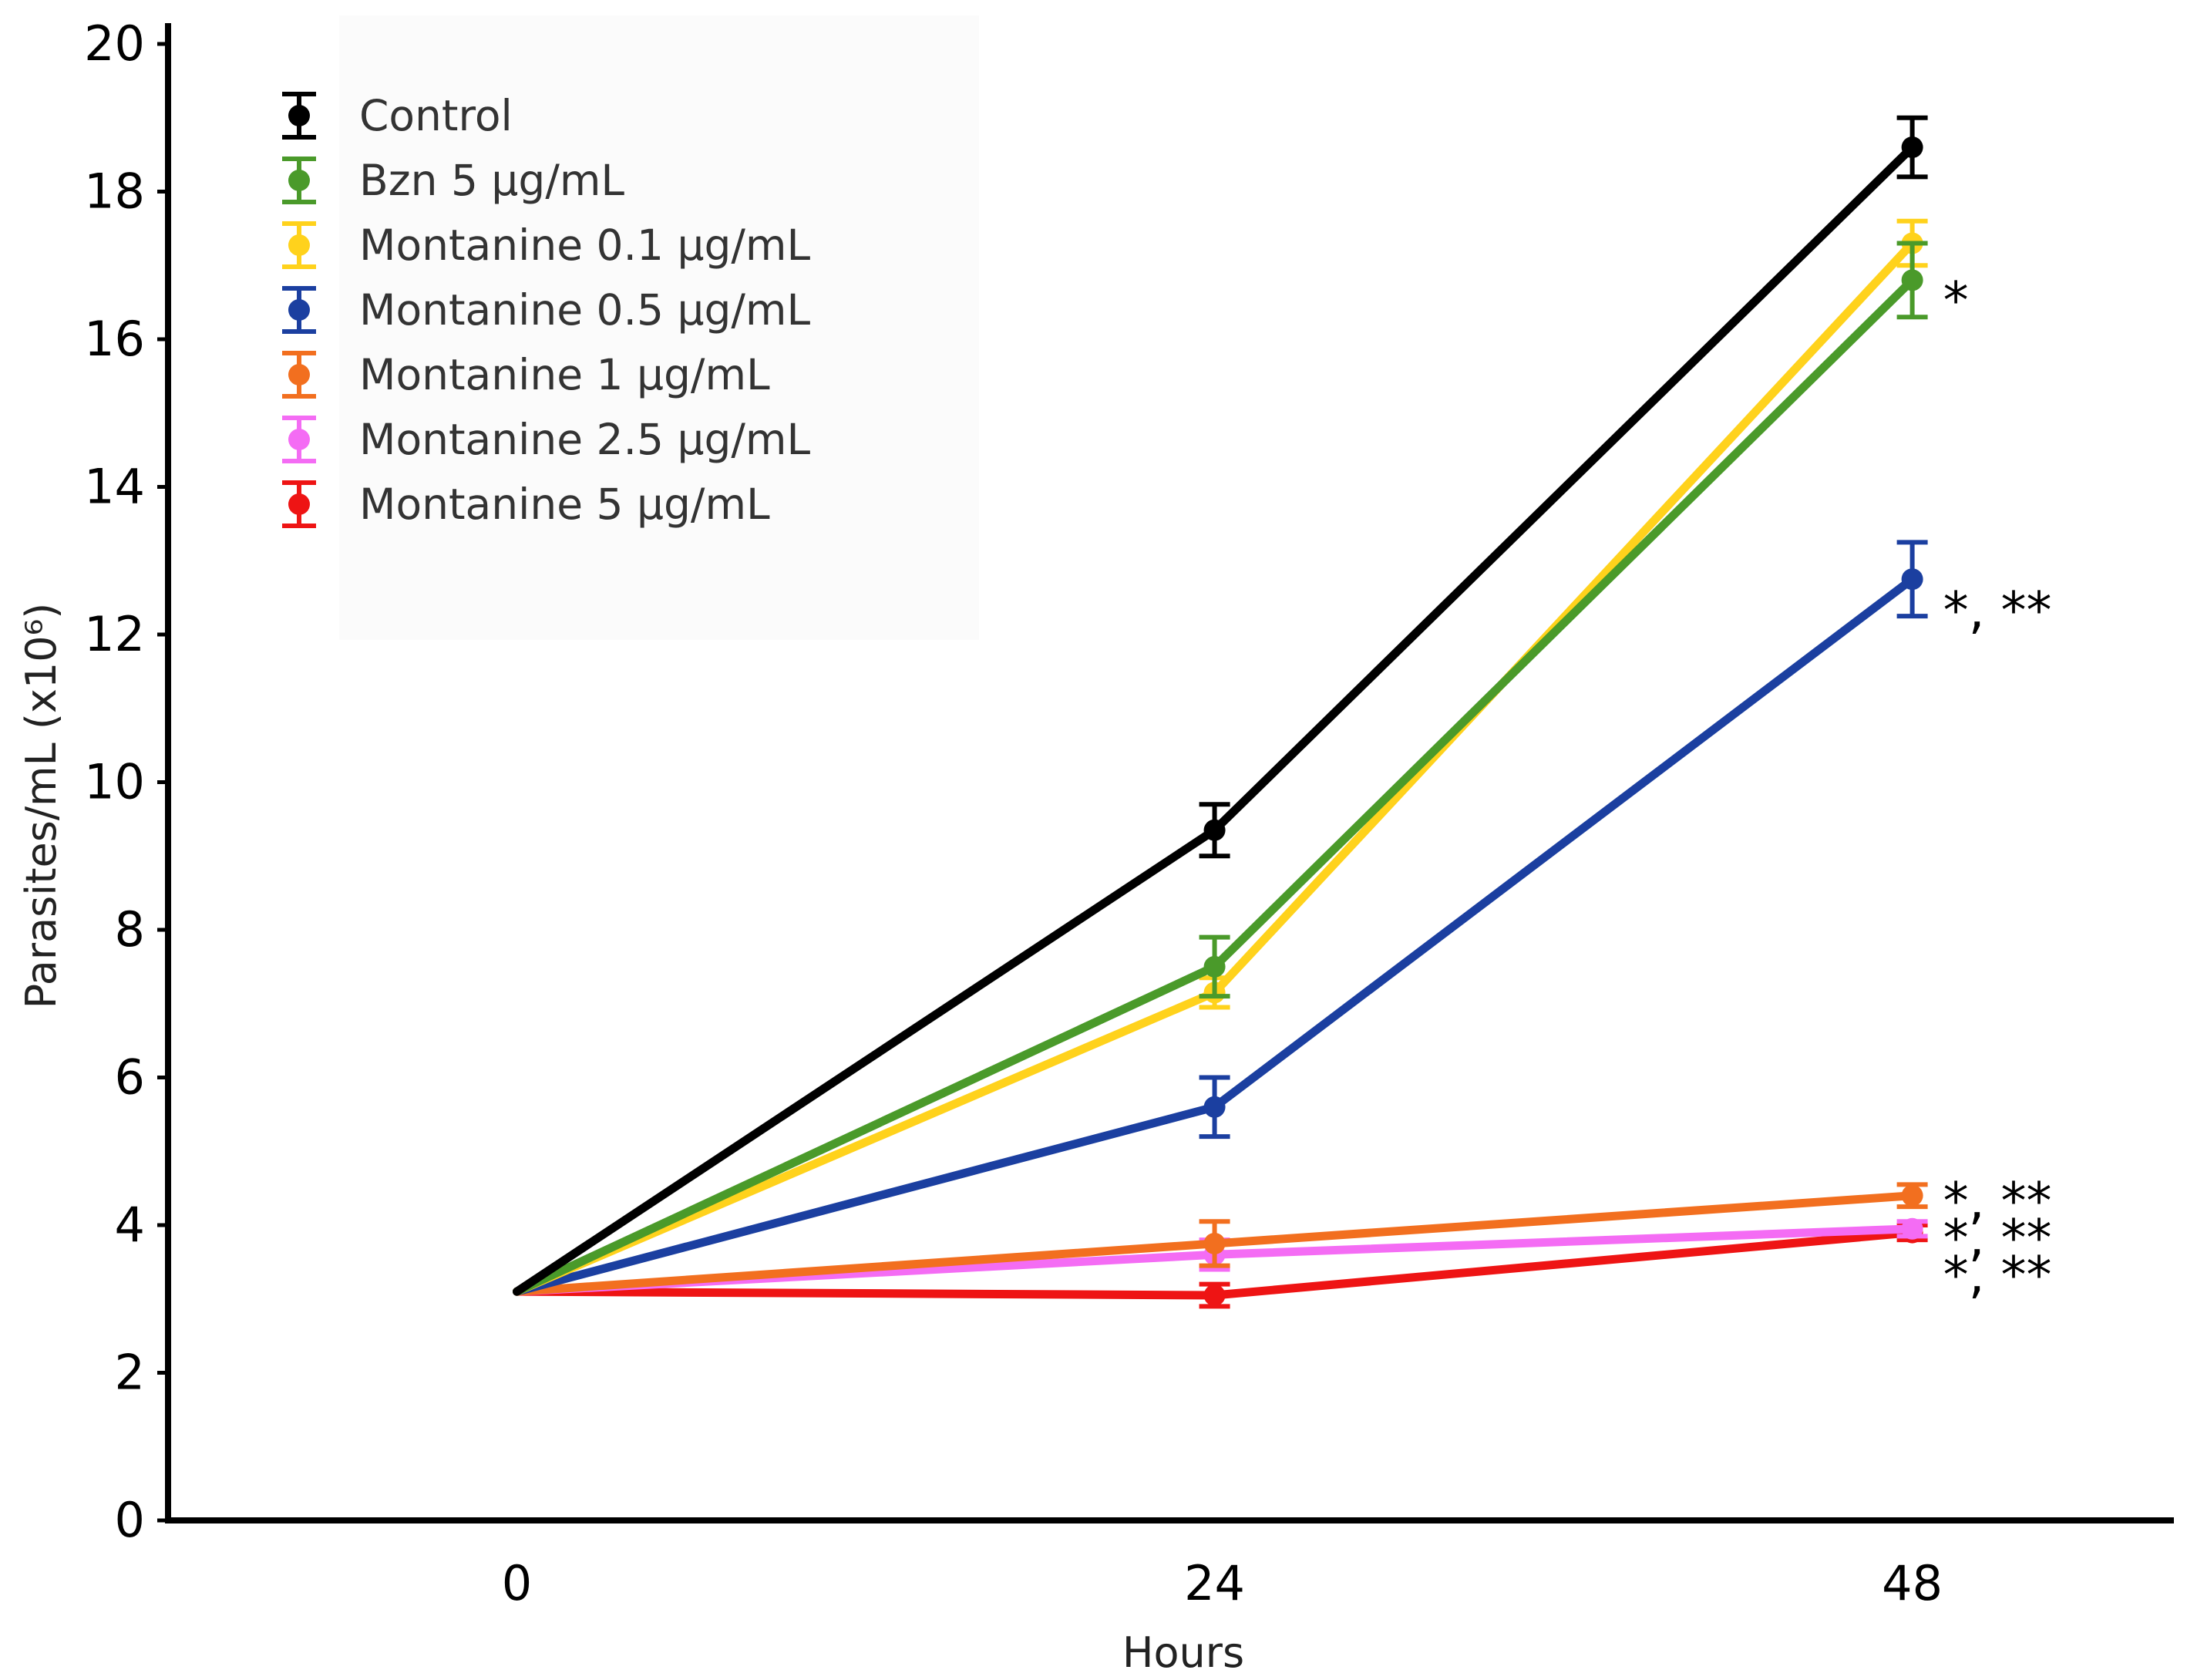 The height and width of the screenshot is (1680, 2187). What do you see at coordinates (564, 504) in the screenshot?
I see `legend-label: Montanine 5 μg/mL` at bounding box center [564, 504].